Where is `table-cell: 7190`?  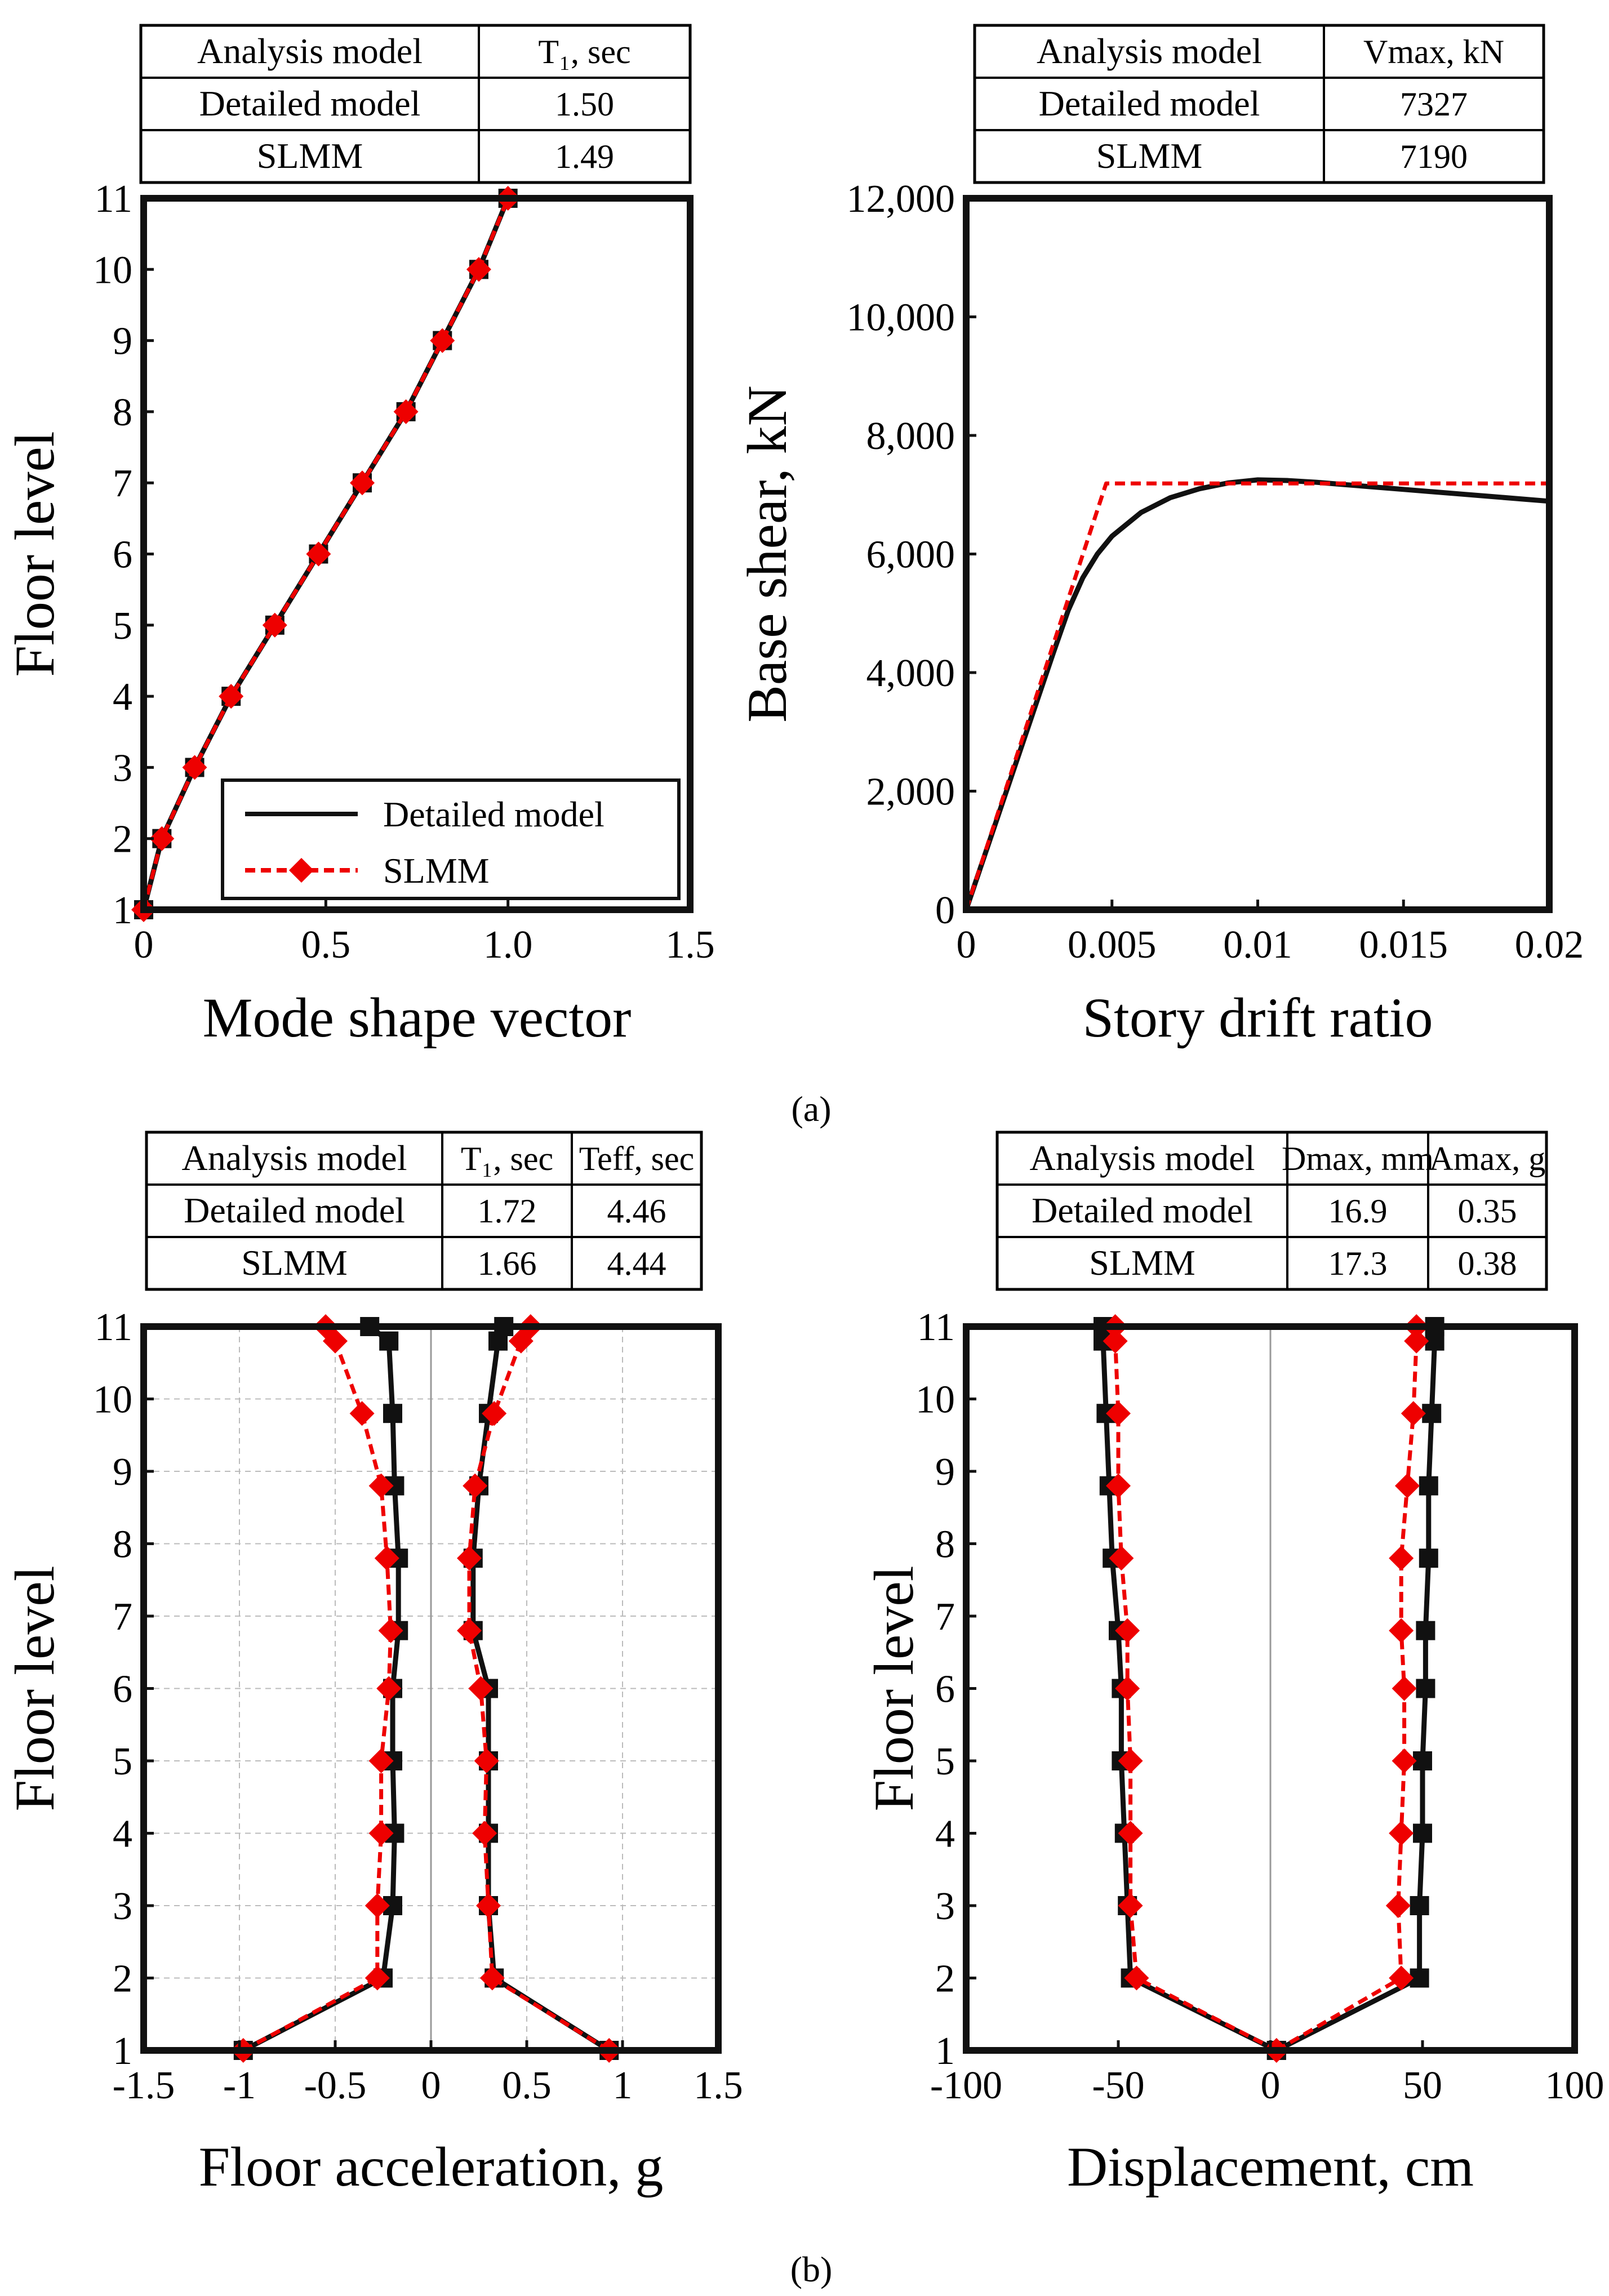 table-cell: 7190 is located at coordinates (1434, 156).